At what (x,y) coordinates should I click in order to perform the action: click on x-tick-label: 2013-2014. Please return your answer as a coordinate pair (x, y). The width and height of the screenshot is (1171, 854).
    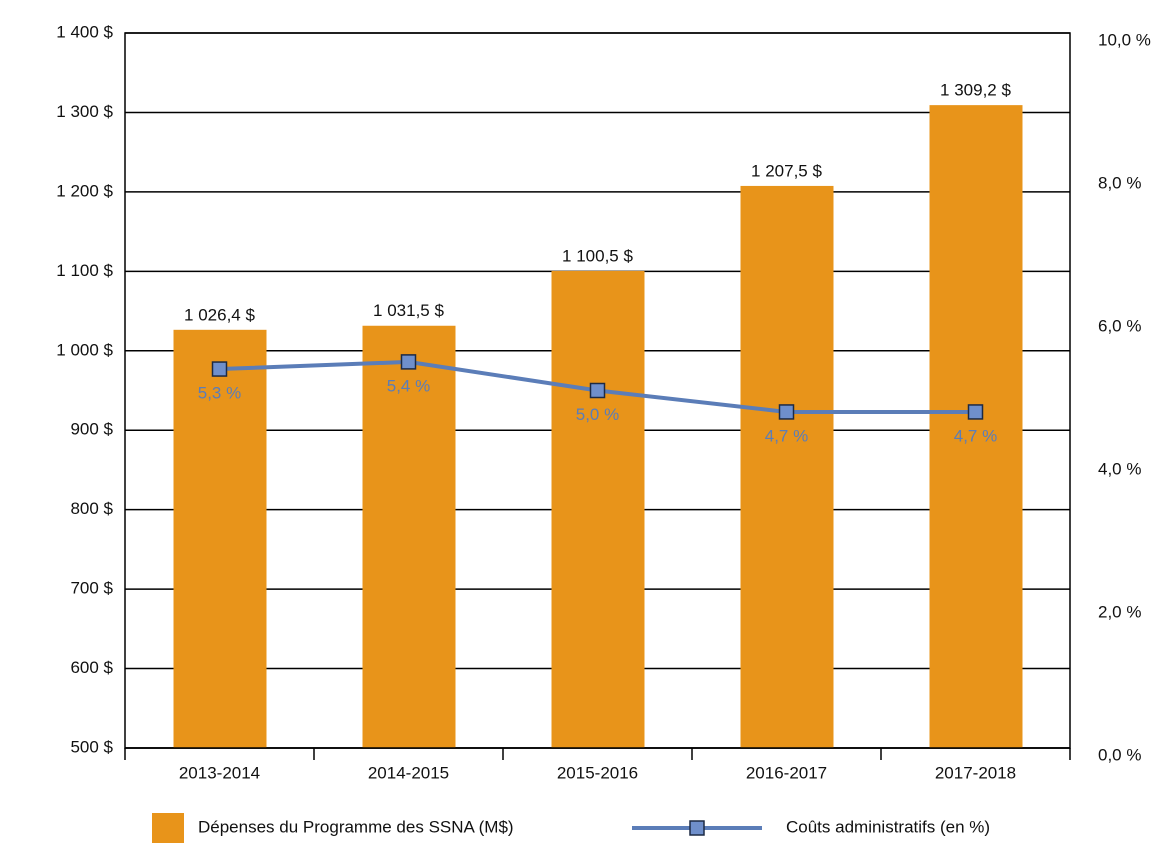
    Looking at the image, I should click on (219, 772).